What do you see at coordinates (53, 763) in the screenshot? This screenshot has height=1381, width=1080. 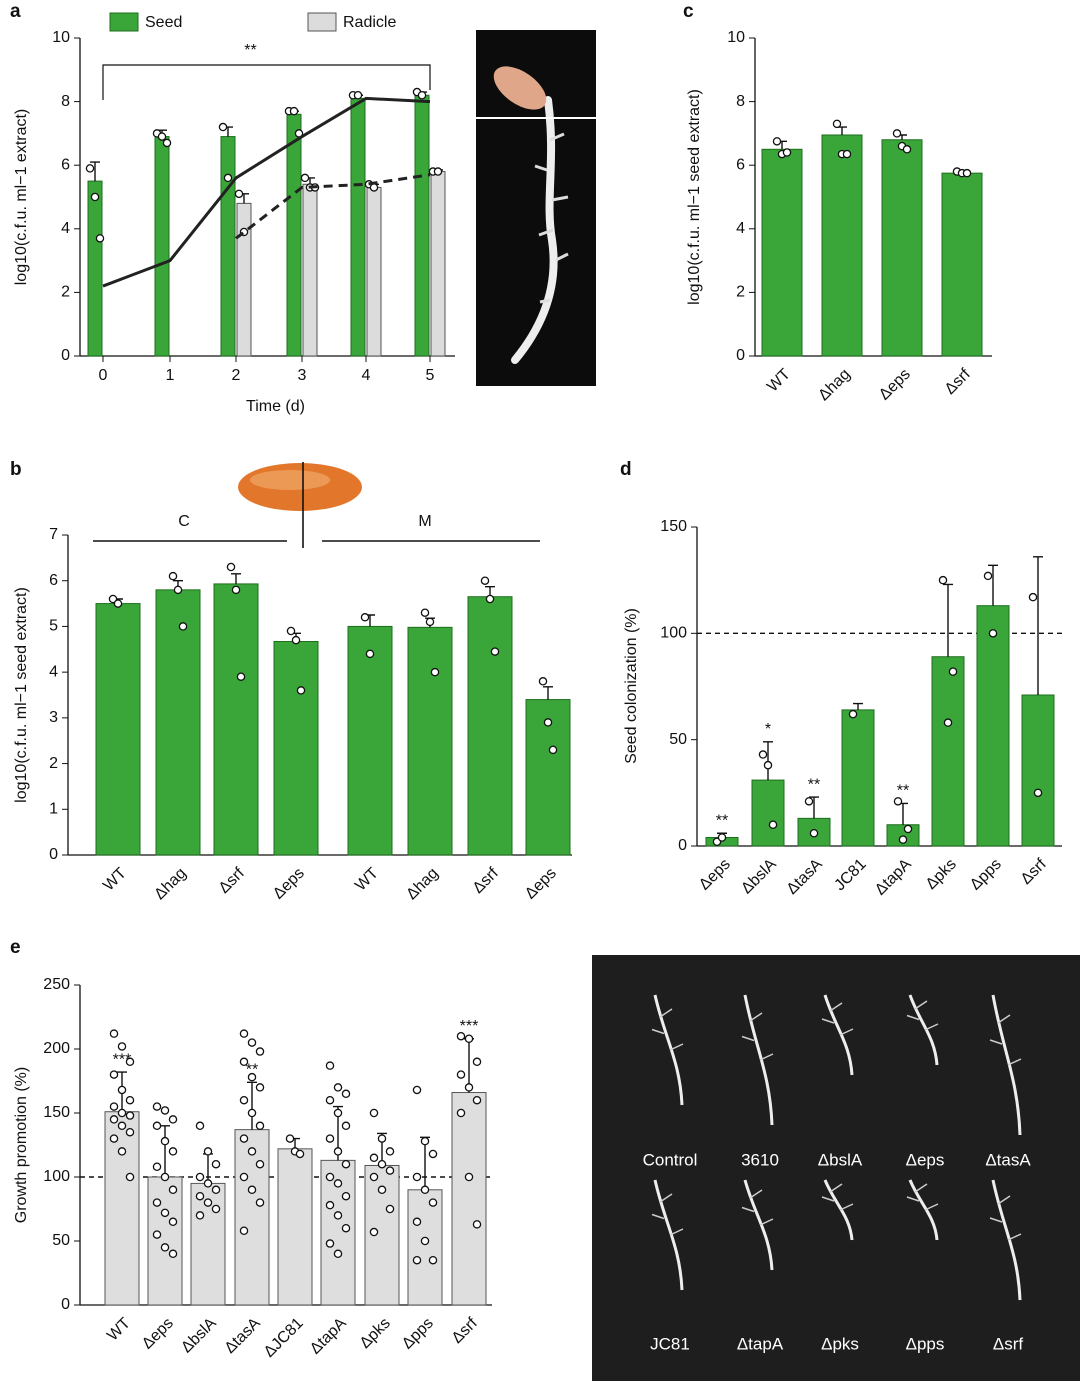 I see `y-tick-label: 2` at bounding box center [53, 763].